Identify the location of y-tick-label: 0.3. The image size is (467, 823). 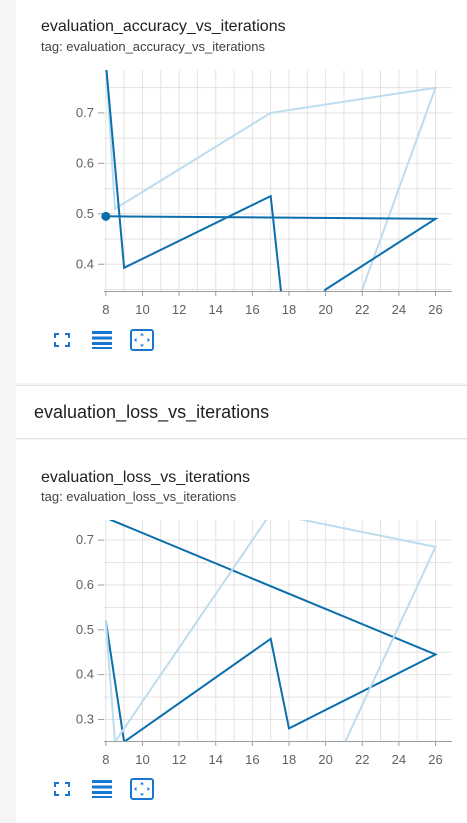
(85, 718).